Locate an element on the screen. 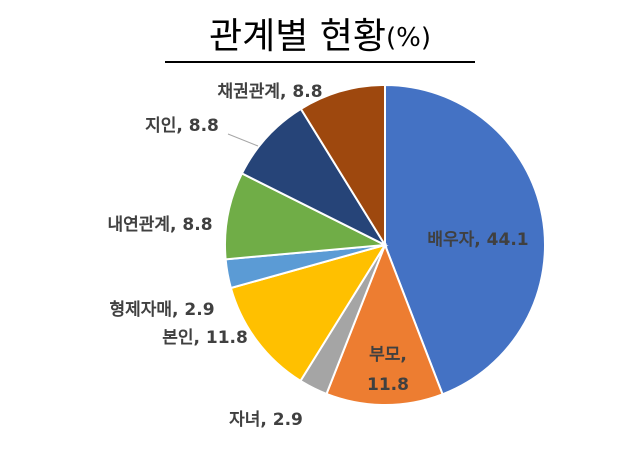  label-name: 채권관계 is located at coordinates (248, 92).